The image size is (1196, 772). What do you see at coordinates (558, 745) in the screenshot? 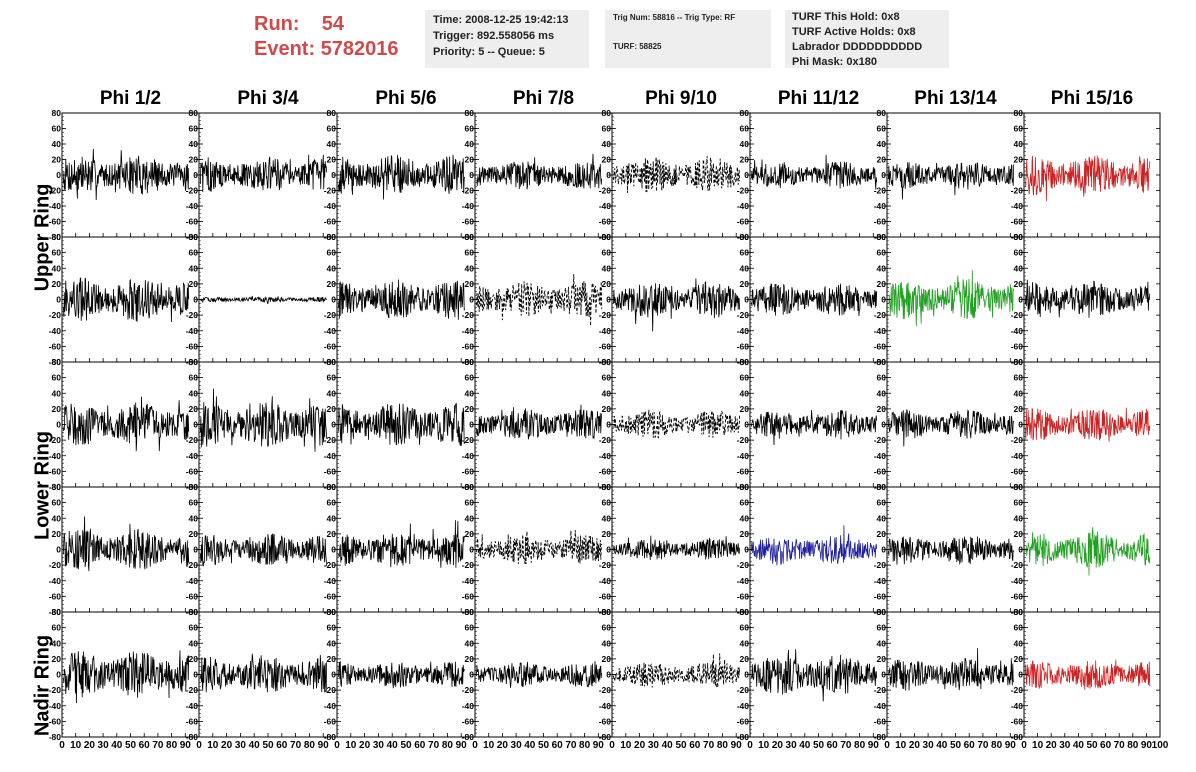
I see `x-tick-label: 60` at bounding box center [558, 745].